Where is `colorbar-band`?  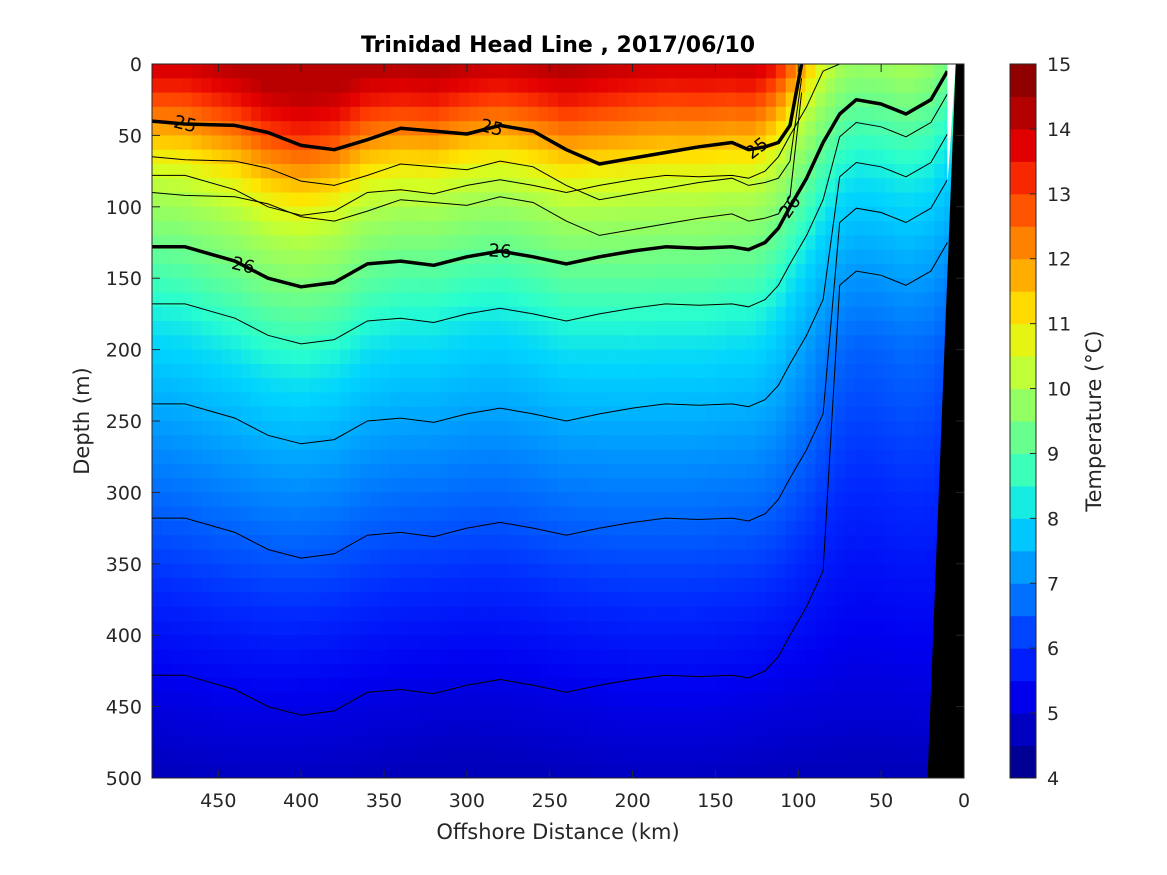
colorbar-band is located at coordinates (1023, 340).